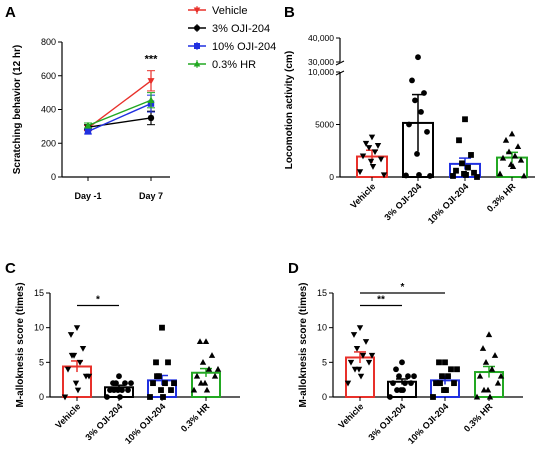 This screenshot has width=550, height=461. I want to click on legend-label: 0.3% HR, so click(234, 65).